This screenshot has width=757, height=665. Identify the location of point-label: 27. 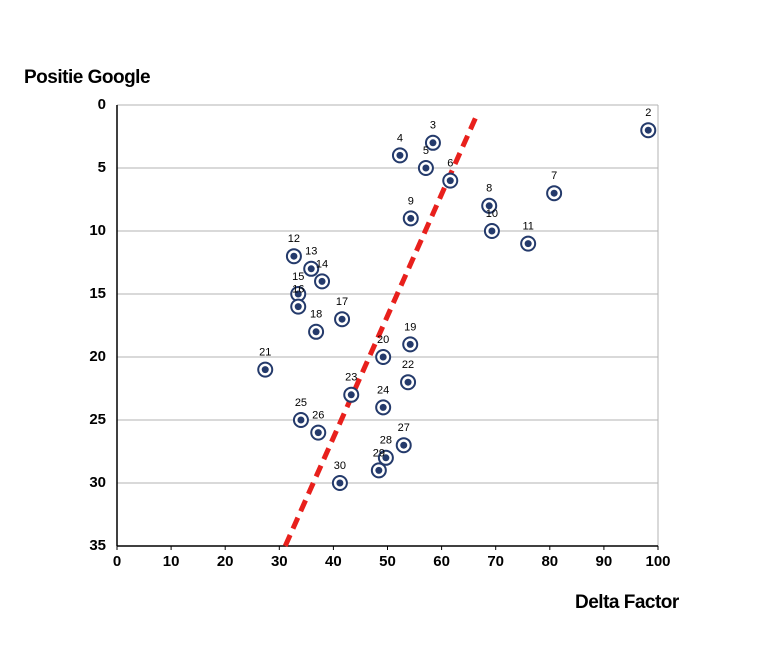
(404, 428).